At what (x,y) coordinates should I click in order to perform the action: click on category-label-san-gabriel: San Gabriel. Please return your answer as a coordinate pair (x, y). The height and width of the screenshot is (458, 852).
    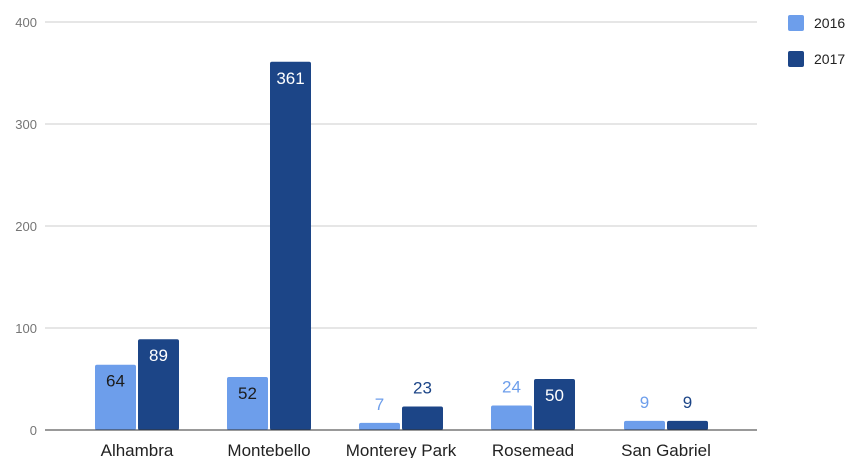
    Looking at the image, I should click on (666, 449).